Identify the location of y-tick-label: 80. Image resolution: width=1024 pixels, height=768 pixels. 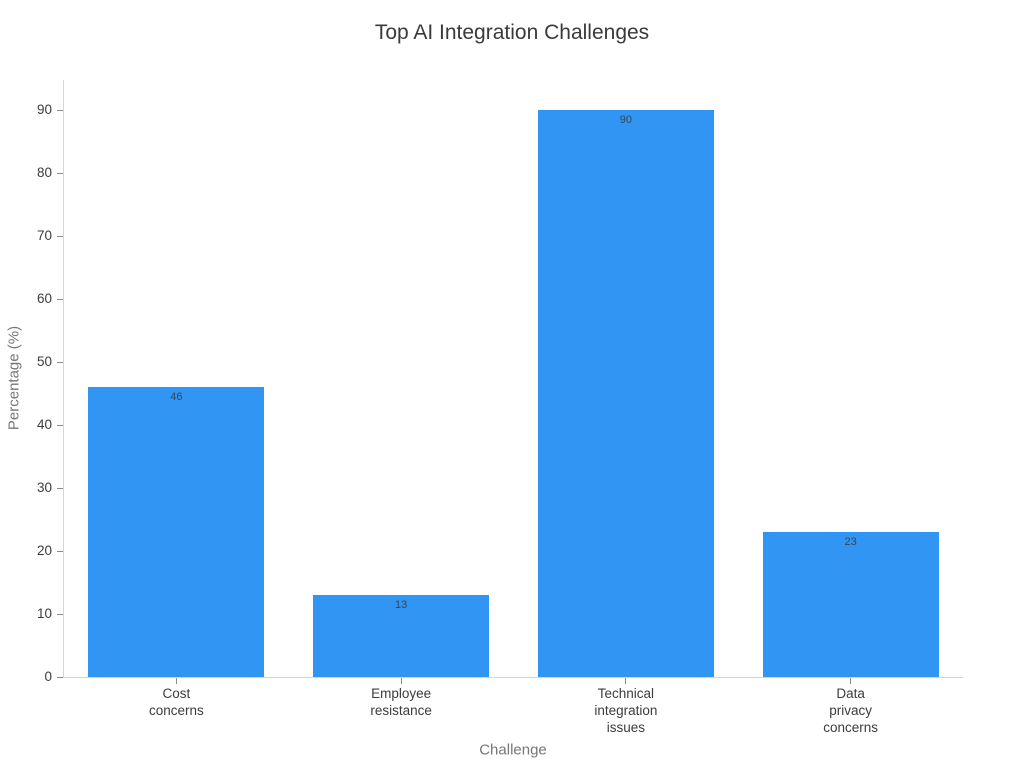
(44, 173).